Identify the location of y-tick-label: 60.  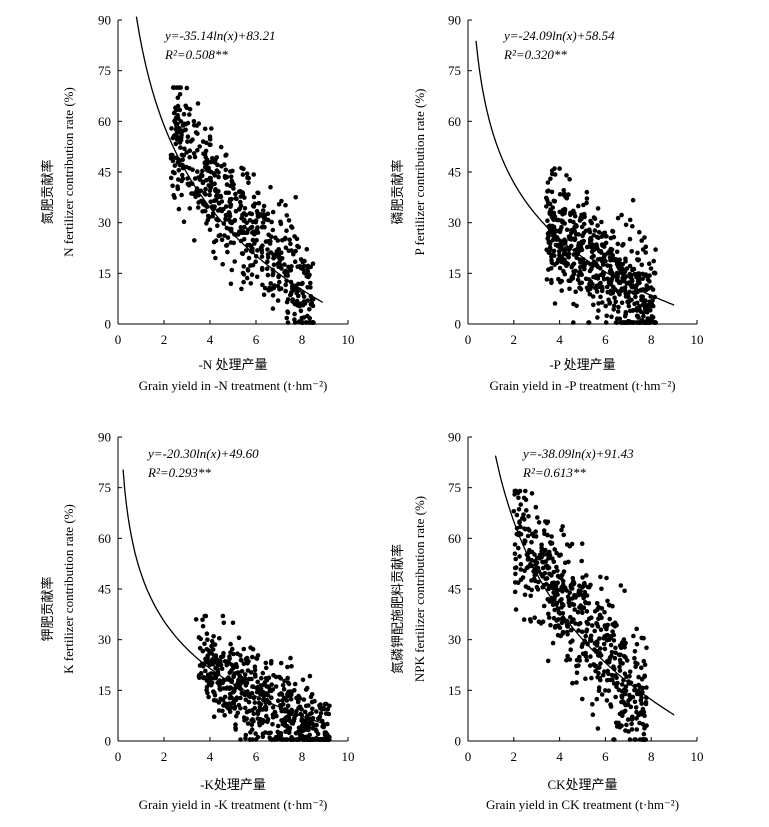
(454, 538).